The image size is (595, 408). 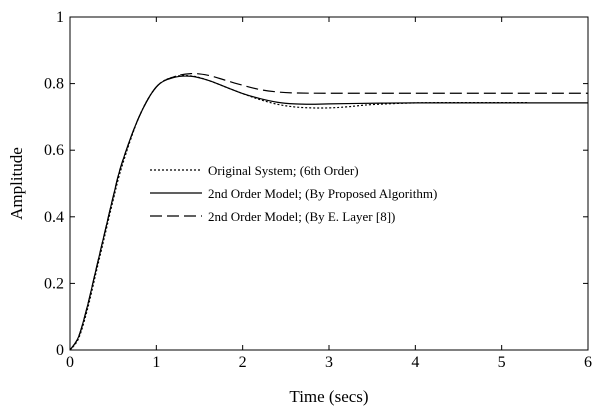 I want to click on legend-label: 2nd Order Model; (By Proposed Algorithm), so click(x=322, y=193).